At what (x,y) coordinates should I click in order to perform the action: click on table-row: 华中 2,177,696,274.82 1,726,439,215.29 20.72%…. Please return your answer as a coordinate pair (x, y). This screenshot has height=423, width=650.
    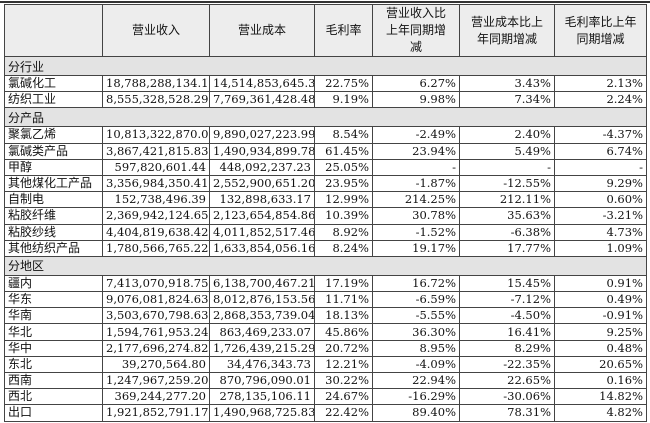
    Looking at the image, I should click on (325, 348).